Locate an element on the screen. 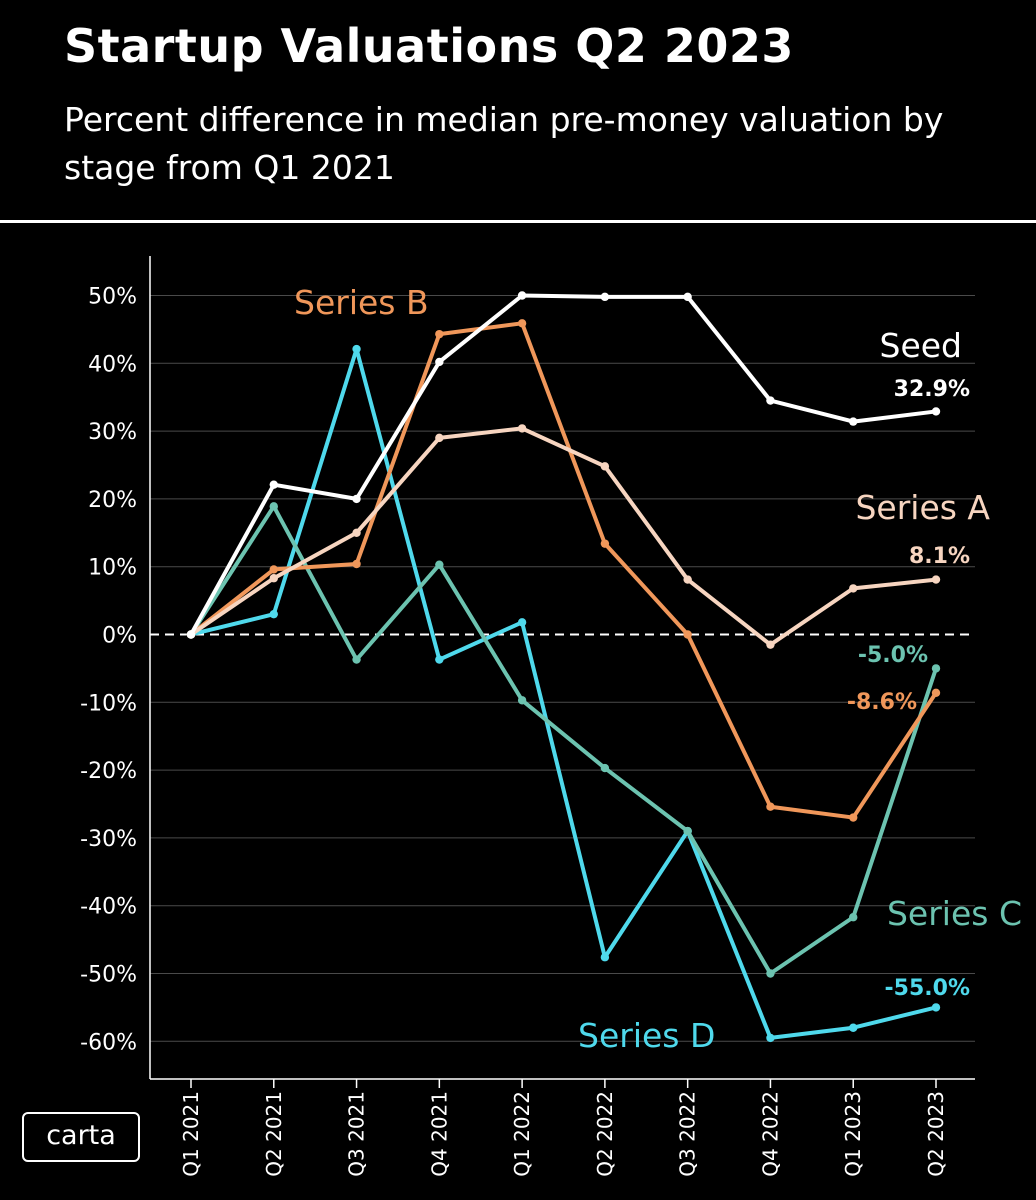  series-label-seed: Seed is located at coordinates (921, 345).